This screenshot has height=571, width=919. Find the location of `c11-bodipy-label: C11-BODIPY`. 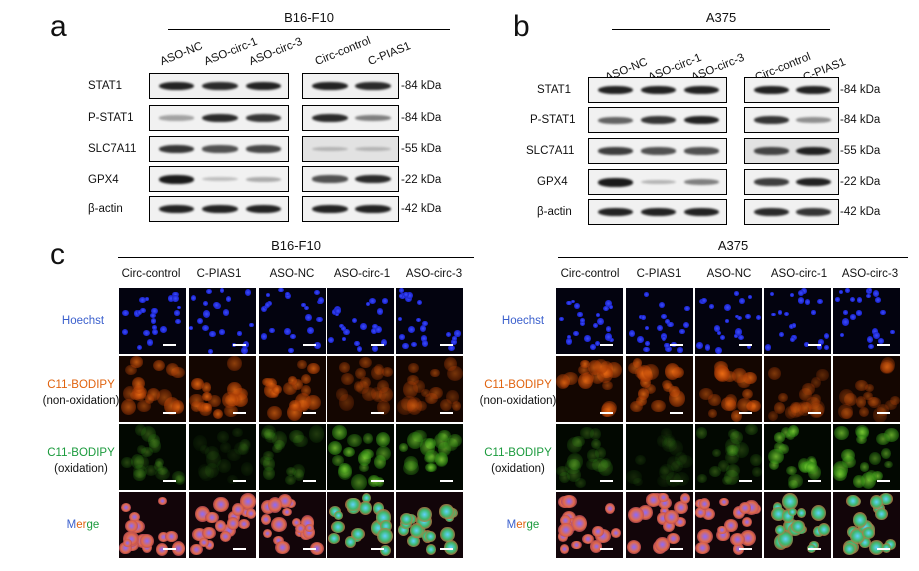

c11-bodipy-label: C11-BODIPY is located at coordinates (81, 453).